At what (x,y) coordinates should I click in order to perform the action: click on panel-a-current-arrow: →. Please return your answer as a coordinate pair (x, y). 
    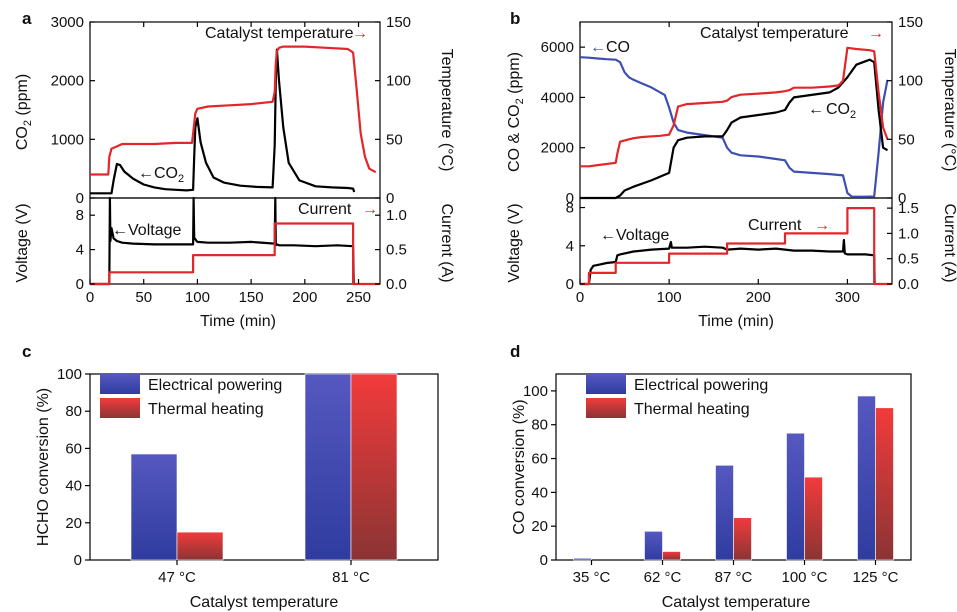
    Looking at the image, I should click on (370, 209).